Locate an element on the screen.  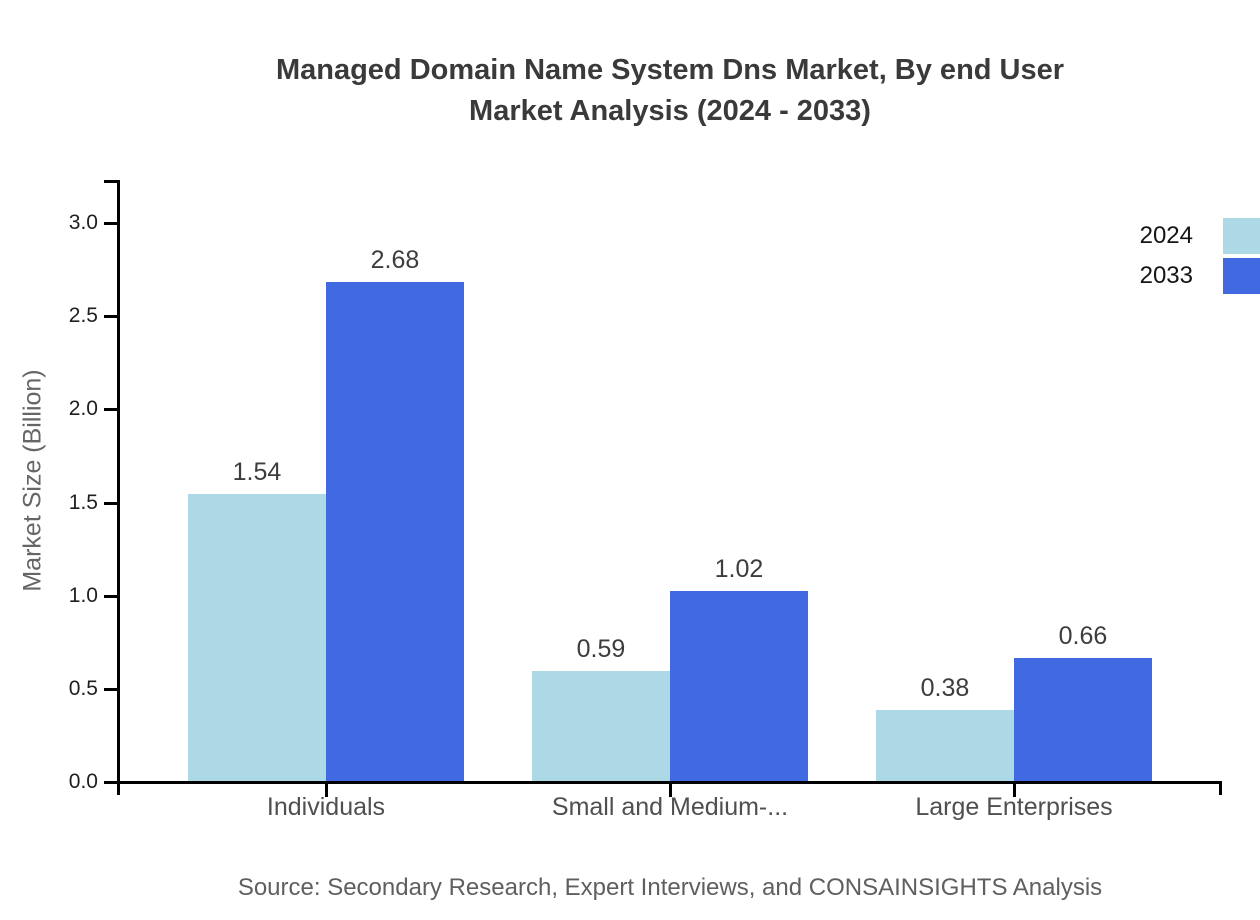
bar-2024-large-enterprises is located at coordinates (945, 745).